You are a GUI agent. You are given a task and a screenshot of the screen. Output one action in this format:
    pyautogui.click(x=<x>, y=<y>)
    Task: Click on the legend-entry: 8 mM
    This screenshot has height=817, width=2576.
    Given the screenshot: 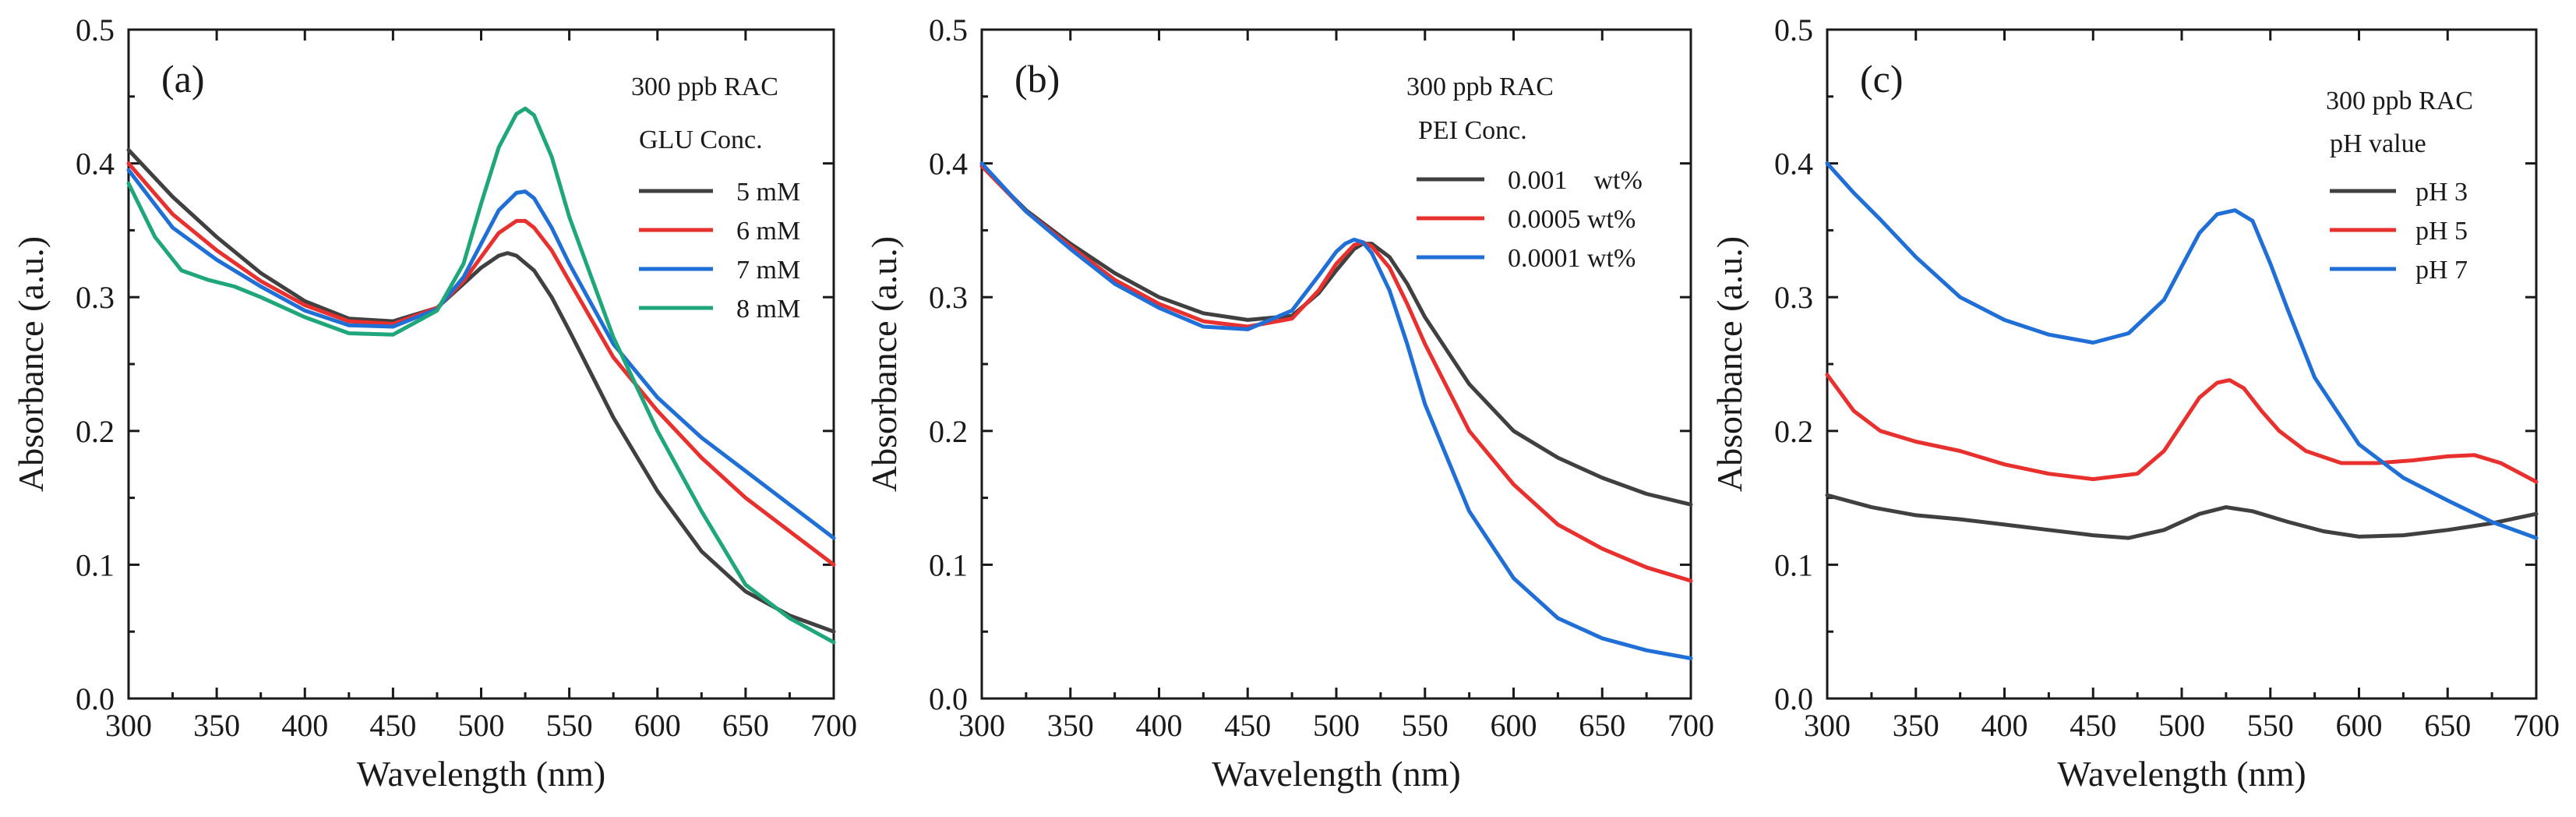 What is the action you would take?
    pyautogui.click(x=768, y=309)
    